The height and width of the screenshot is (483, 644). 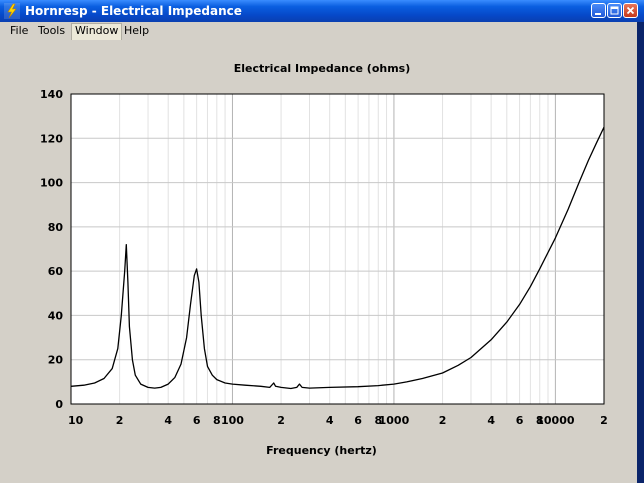 I want to click on y-tick-label: 40, so click(x=56, y=315).